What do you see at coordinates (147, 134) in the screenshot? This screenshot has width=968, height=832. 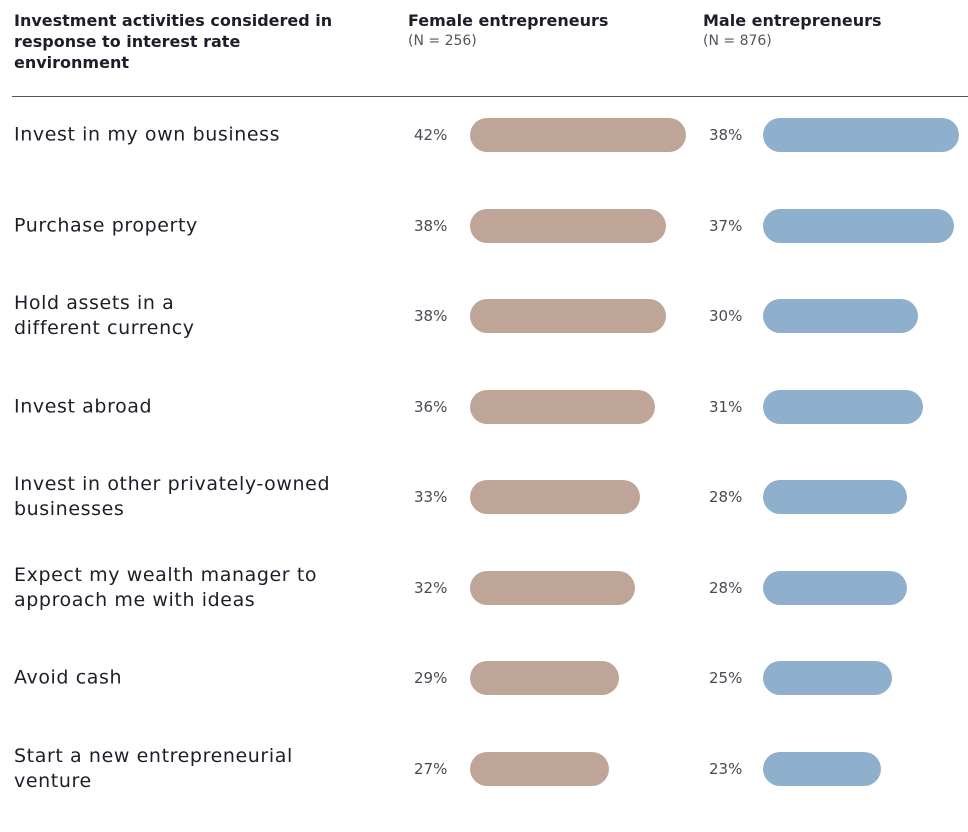 I see `category-label: Invest in my own business` at bounding box center [147, 134].